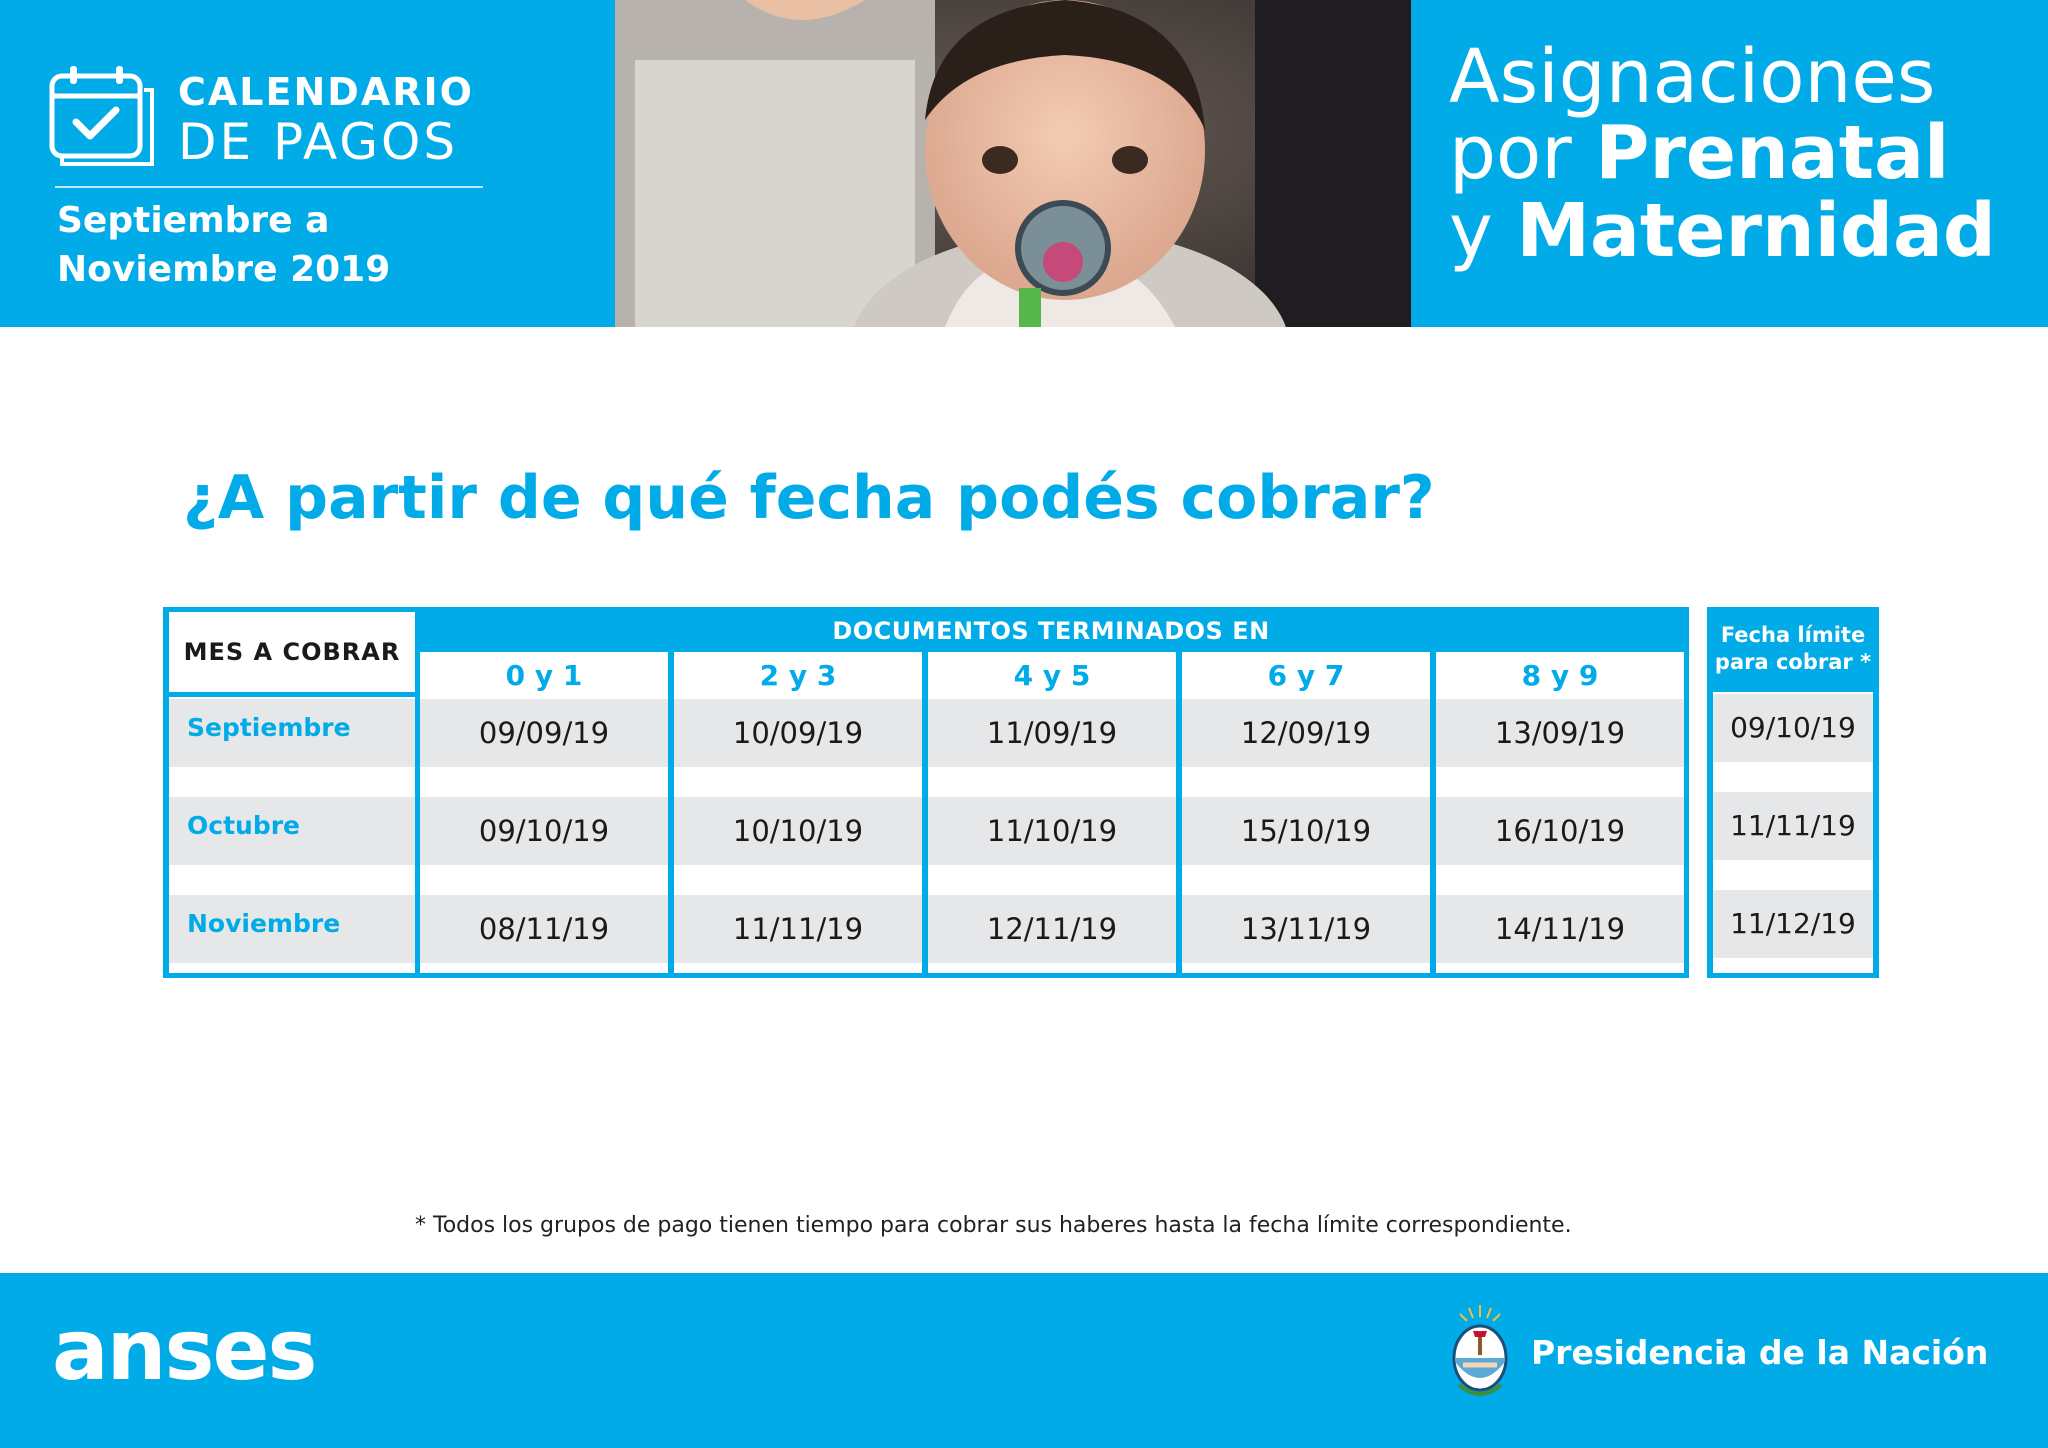  I want to click on dni-column: 6 y 7 12/09/19 15/10/19 13/11/19, so click(1306, 812).